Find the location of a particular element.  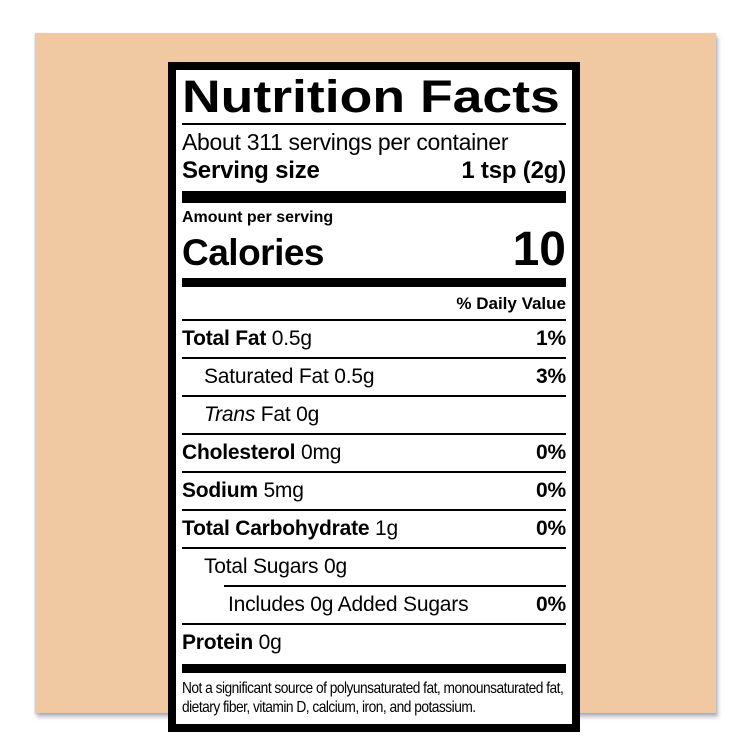

nutrient-name: Saturated Fat is located at coordinates (266, 376).